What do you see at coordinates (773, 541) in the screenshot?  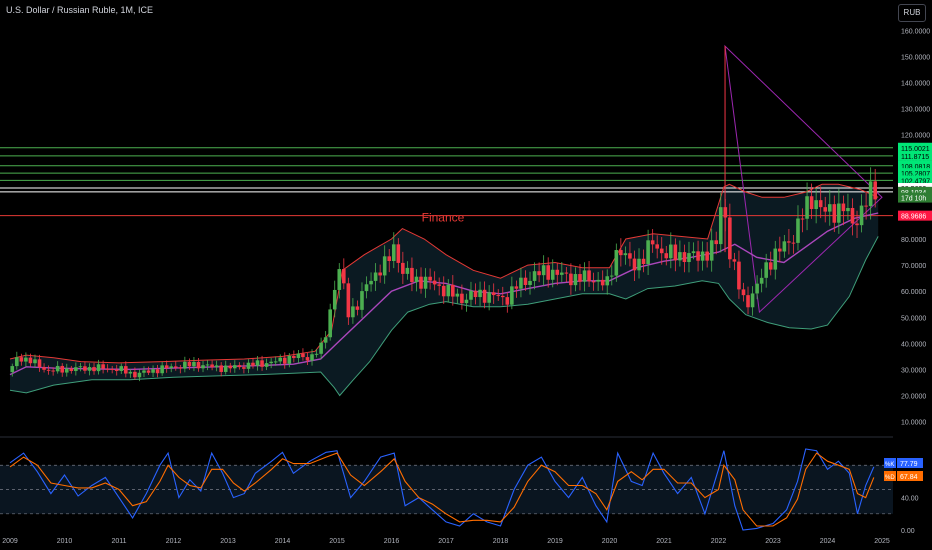 I see `x-tick-label: 2023` at bounding box center [773, 541].